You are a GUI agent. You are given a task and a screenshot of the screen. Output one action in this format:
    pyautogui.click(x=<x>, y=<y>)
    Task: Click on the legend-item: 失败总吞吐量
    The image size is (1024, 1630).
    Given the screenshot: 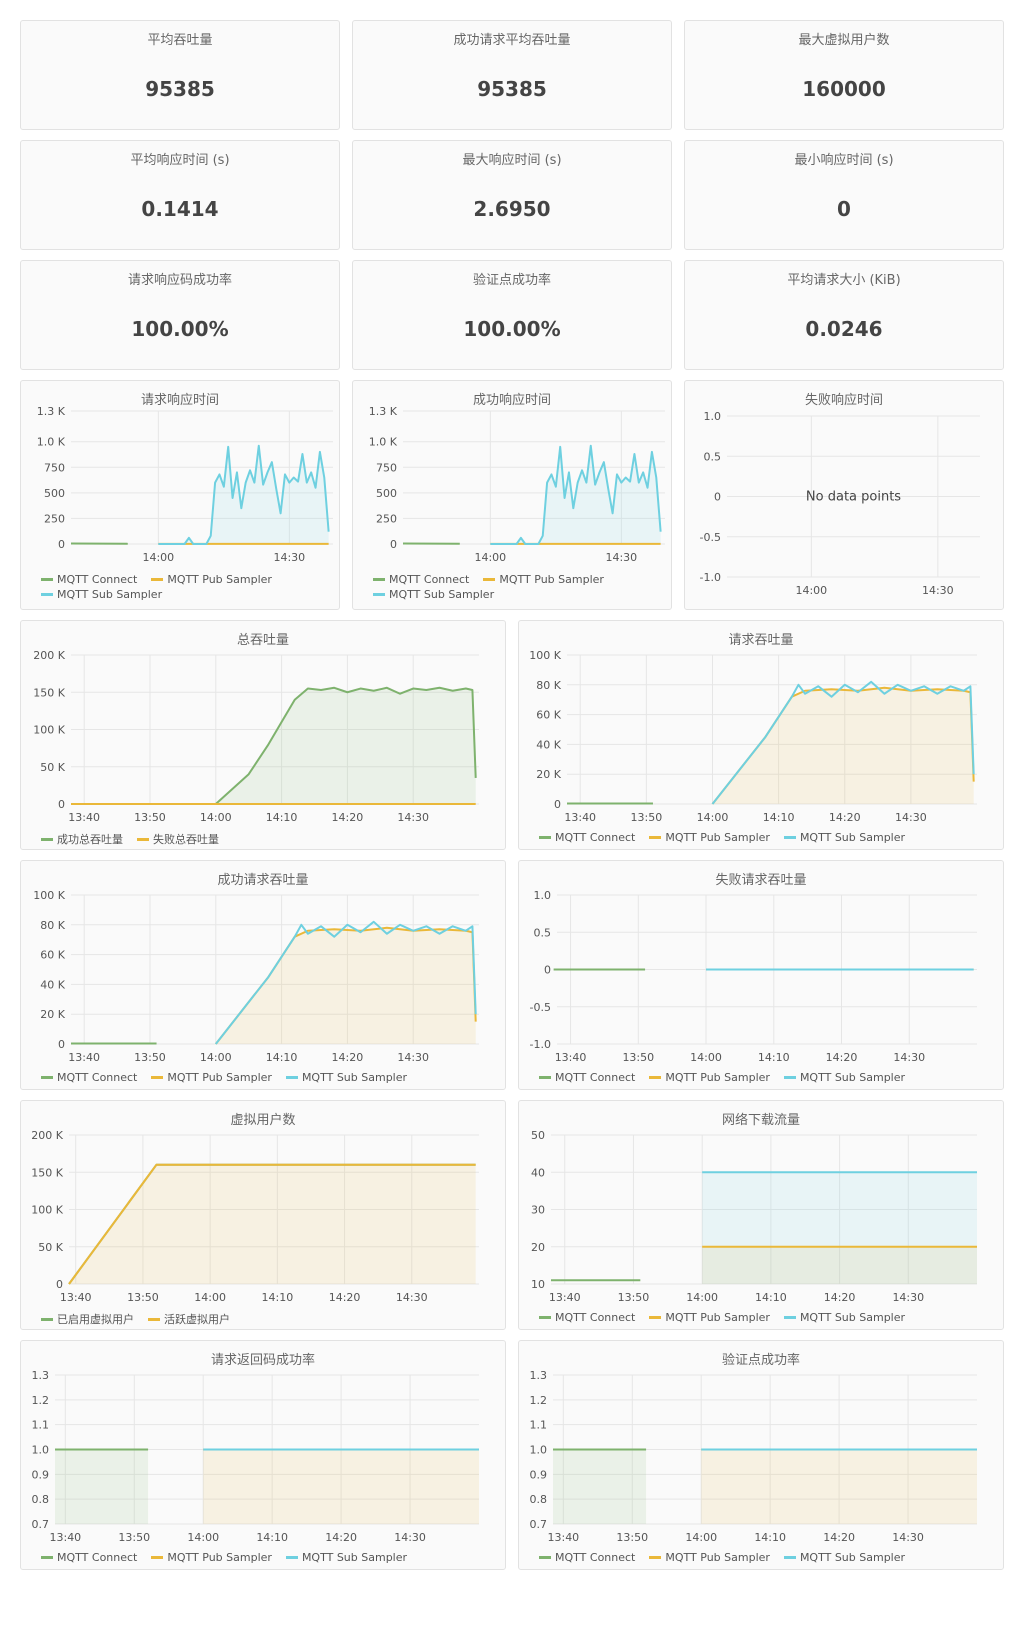 What is the action you would take?
    pyautogui.click(x=178, y=839)
    